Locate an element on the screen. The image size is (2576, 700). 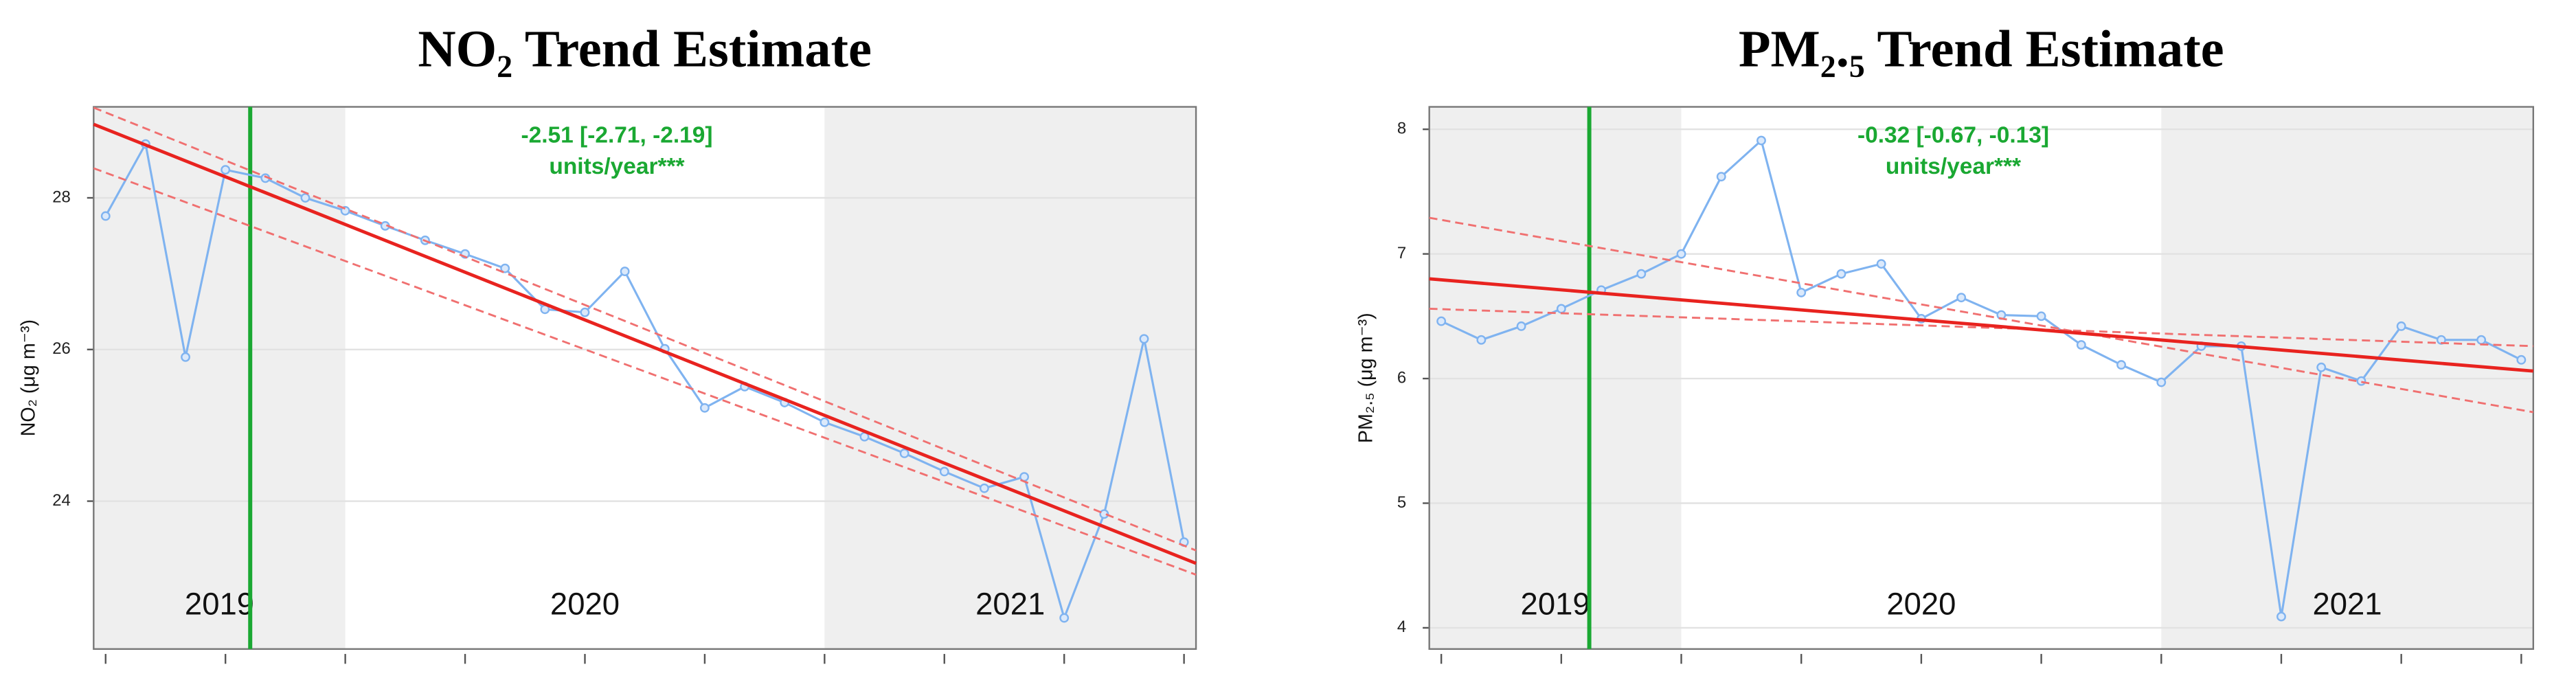
chart-title: NO₂ Trend Estimate is located at coordinates (645, 49).